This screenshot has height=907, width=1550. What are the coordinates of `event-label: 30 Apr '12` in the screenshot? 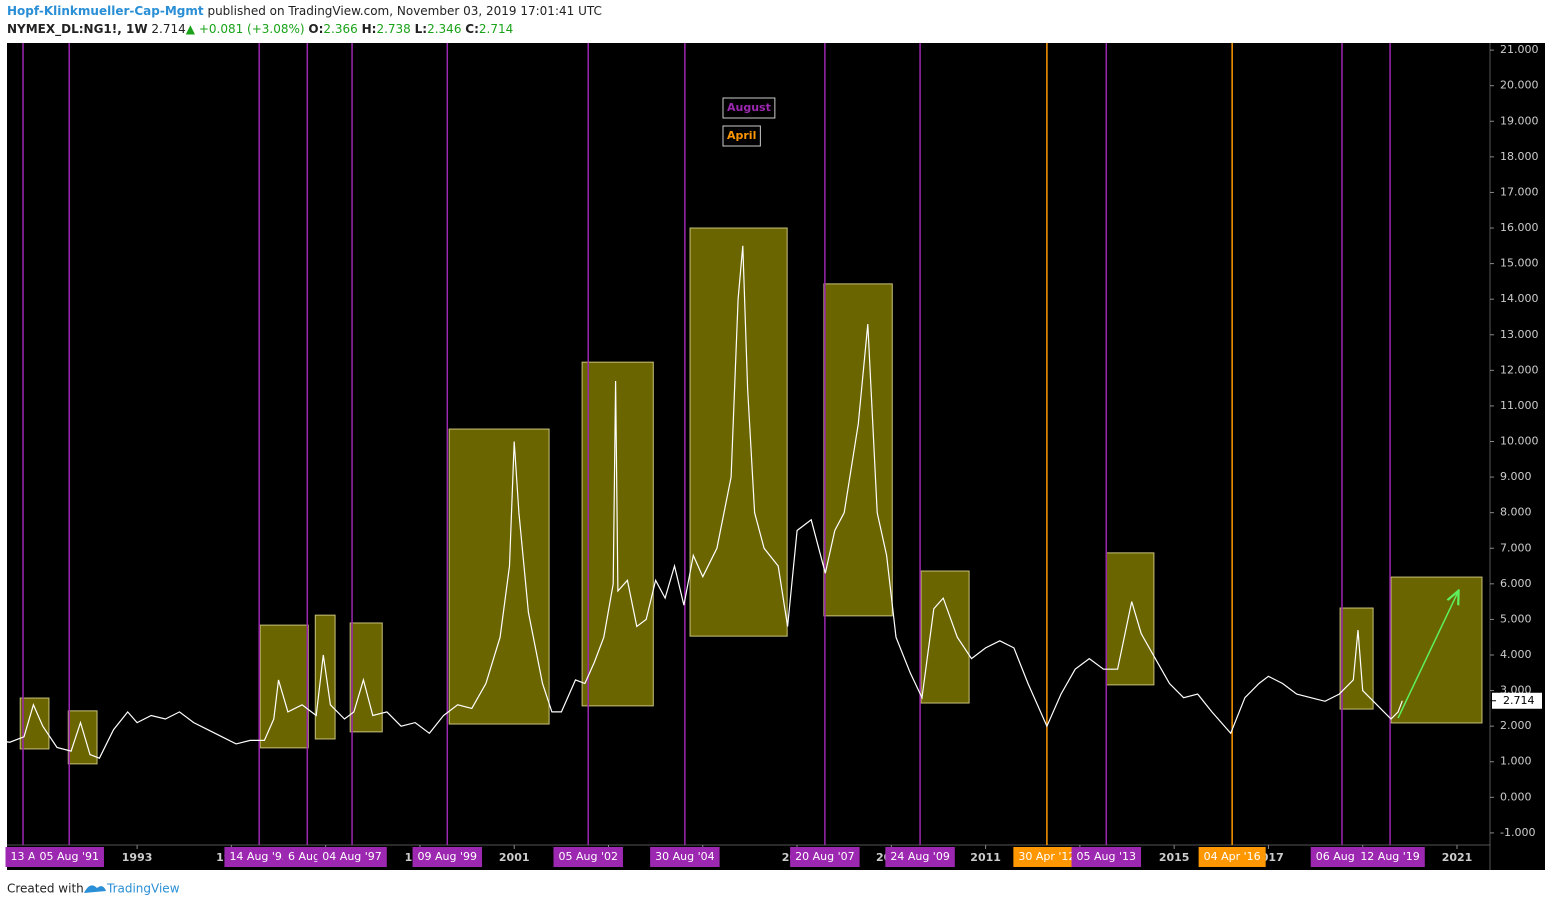 It's located at (1046, 856).